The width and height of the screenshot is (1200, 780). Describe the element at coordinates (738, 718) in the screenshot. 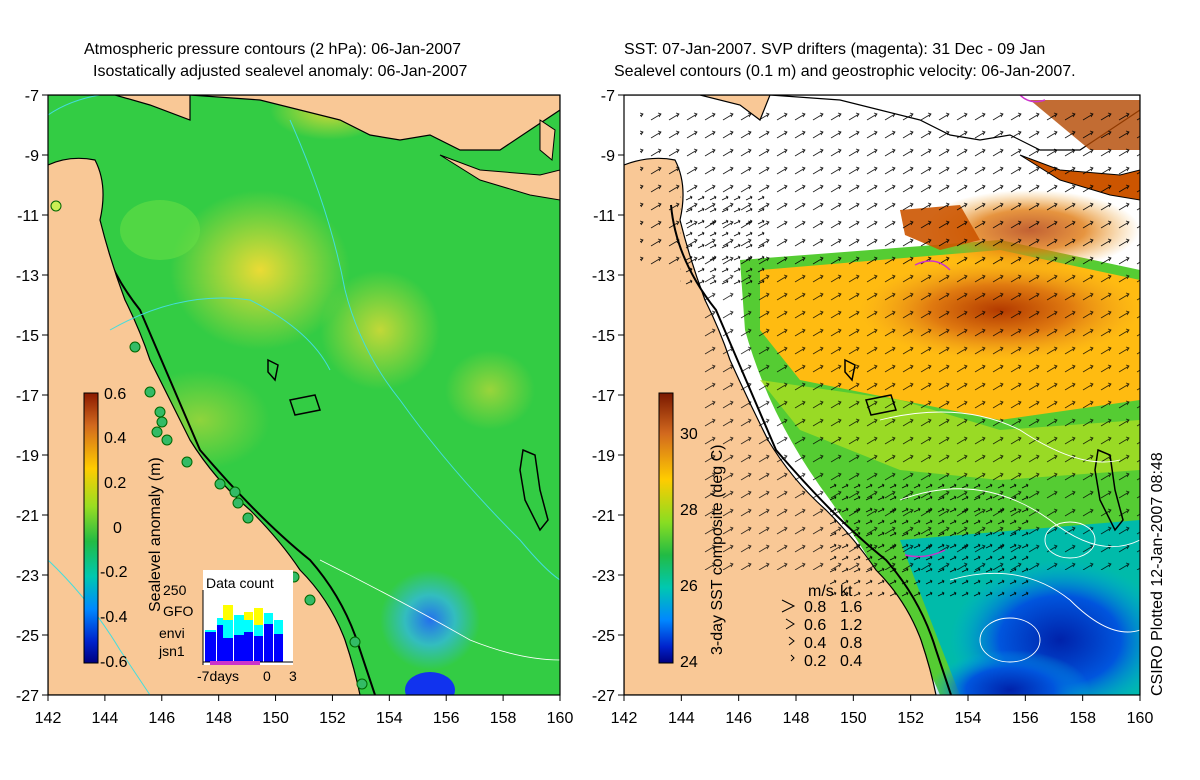

I see `right-xtick-label: 146` at that location.